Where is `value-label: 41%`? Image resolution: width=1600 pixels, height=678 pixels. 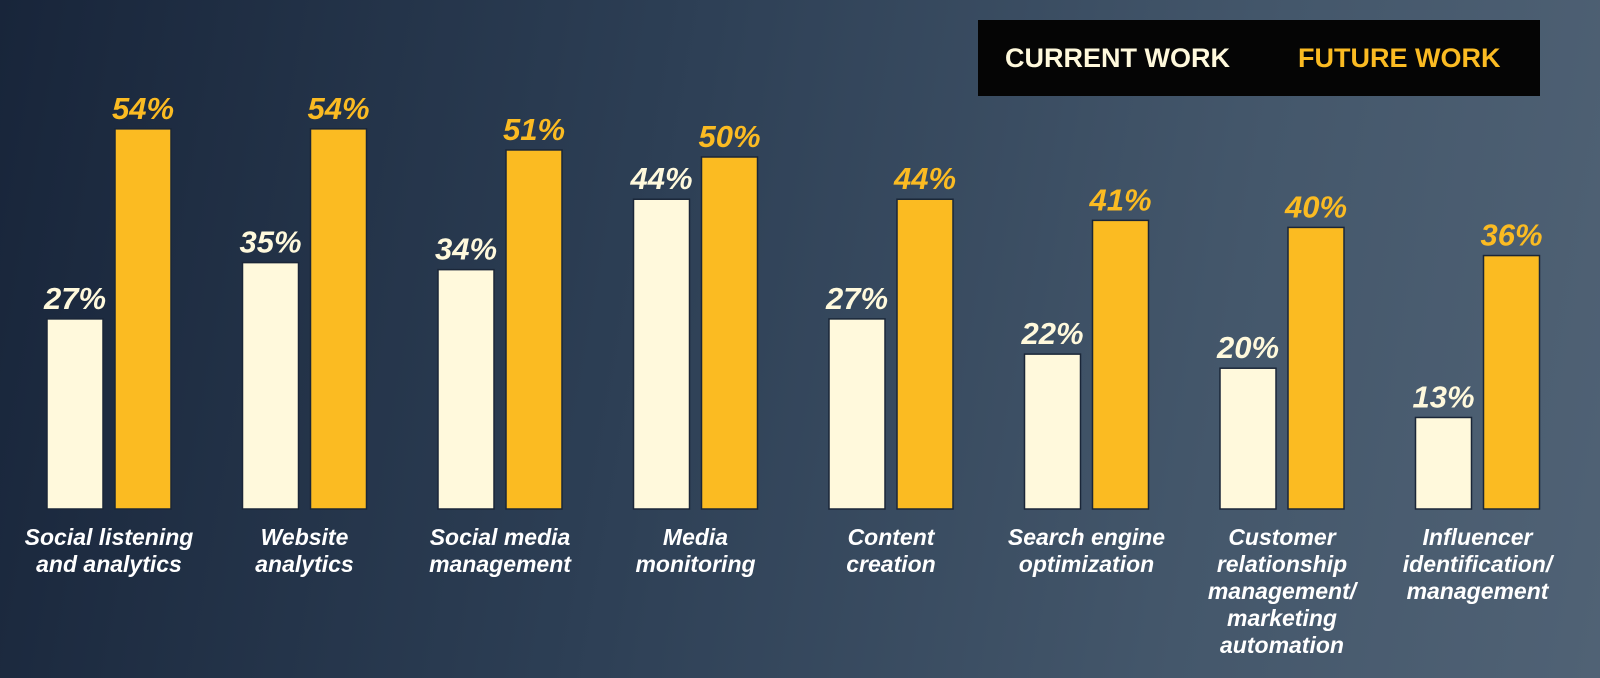 value-label: 41% is located at coordinates (1119, 199).